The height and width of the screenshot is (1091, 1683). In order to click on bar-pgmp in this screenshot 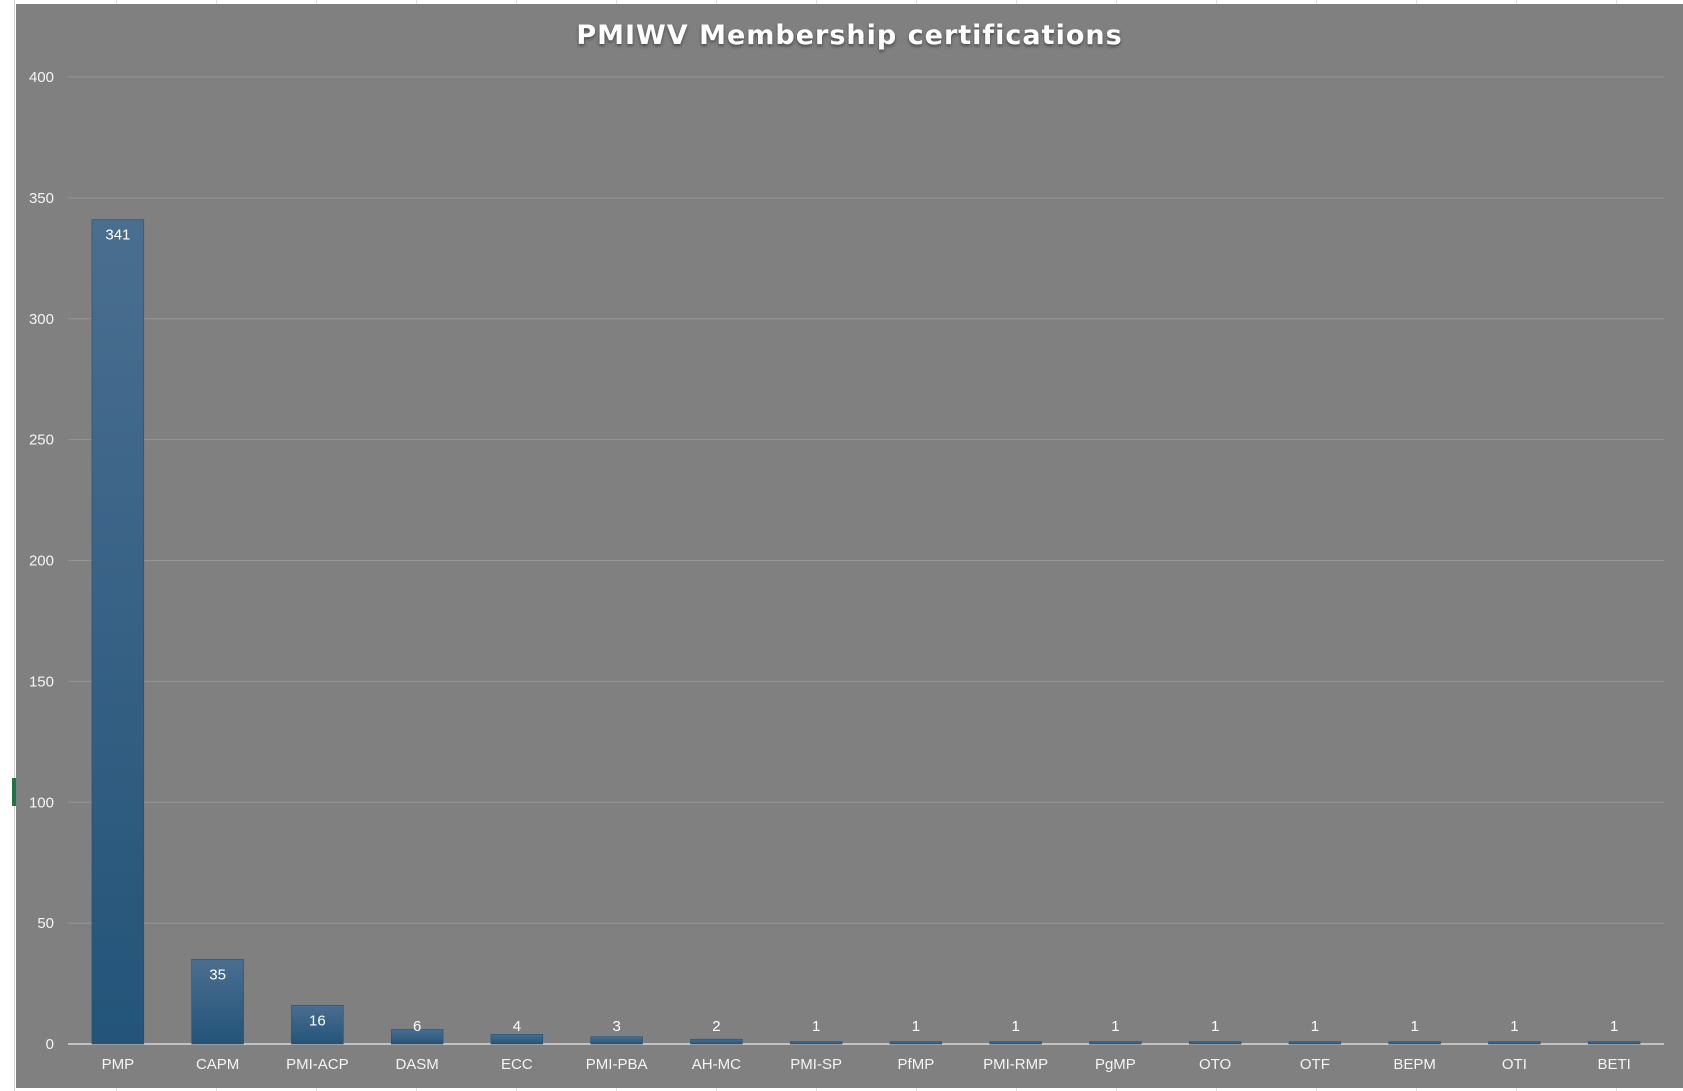, I will do `click(1115, 1043)`.